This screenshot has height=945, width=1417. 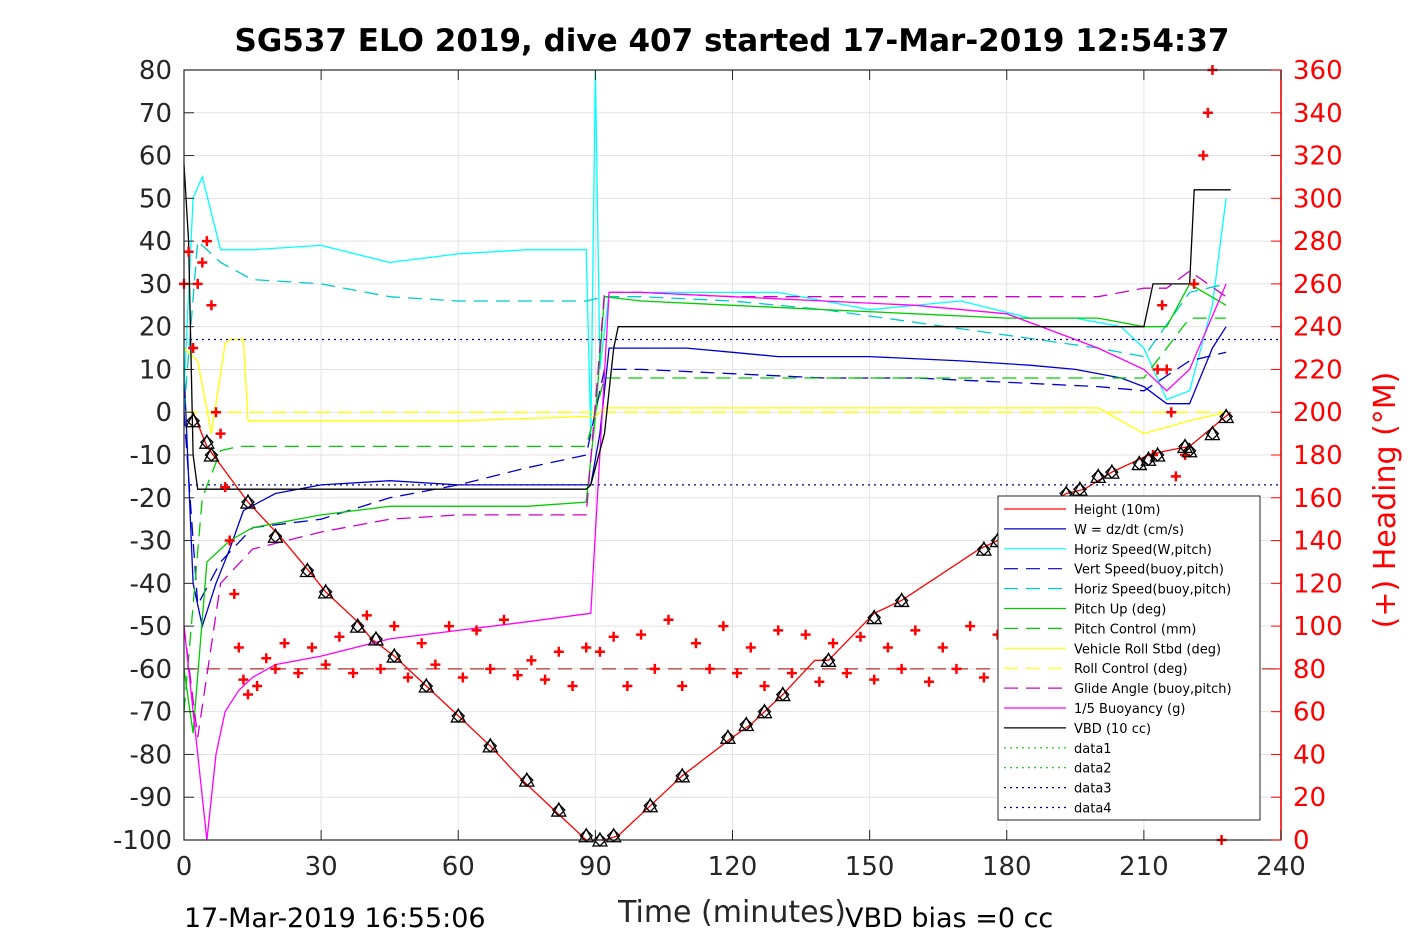 I want to click on x-tick-label: 150, so click(x=870, y=867).